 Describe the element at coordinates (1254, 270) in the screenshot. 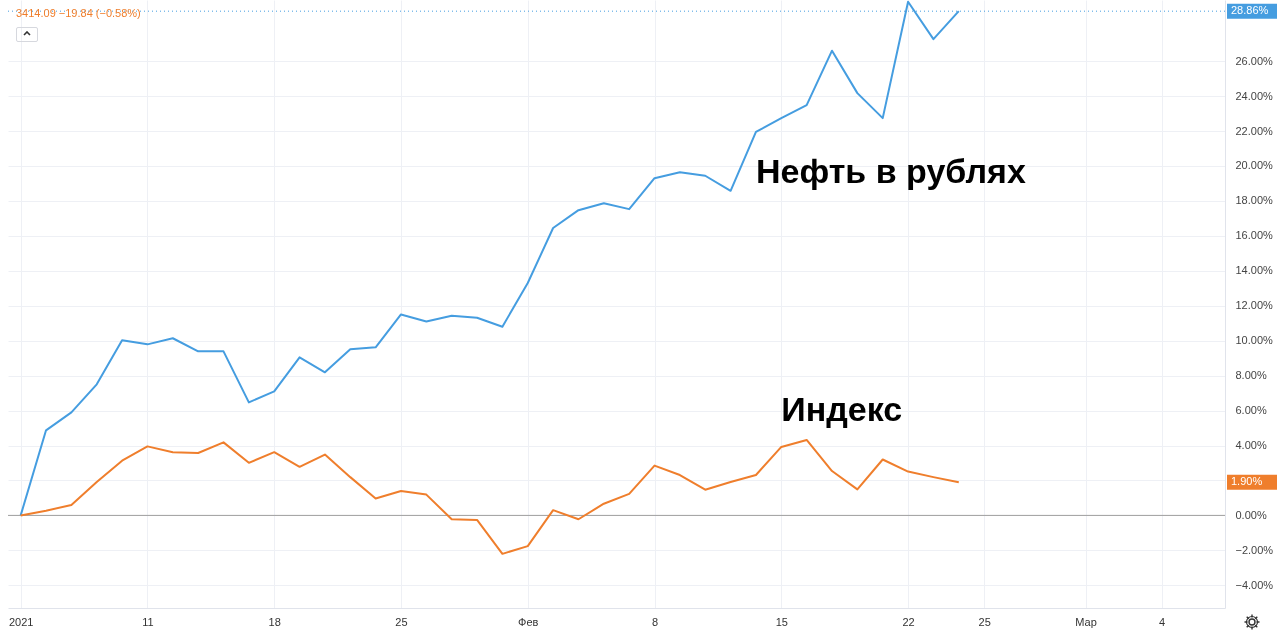

I see `y-tick-label: 14.00%` at that location.